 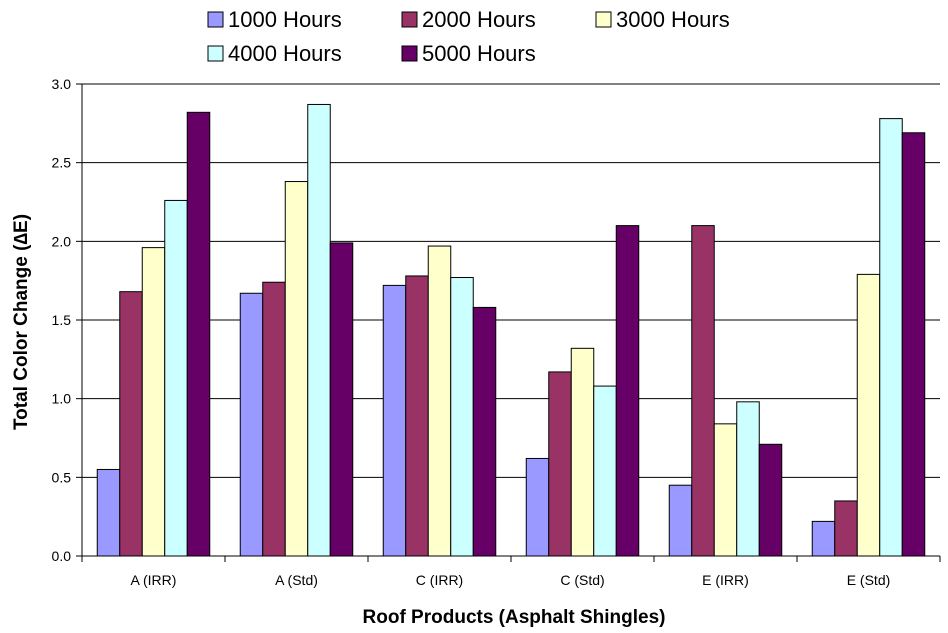 What do you see at coordinates (479, 53) in the screenshot?
I see `legend-label: 5000 Hours` at bounding box center [479, 53].